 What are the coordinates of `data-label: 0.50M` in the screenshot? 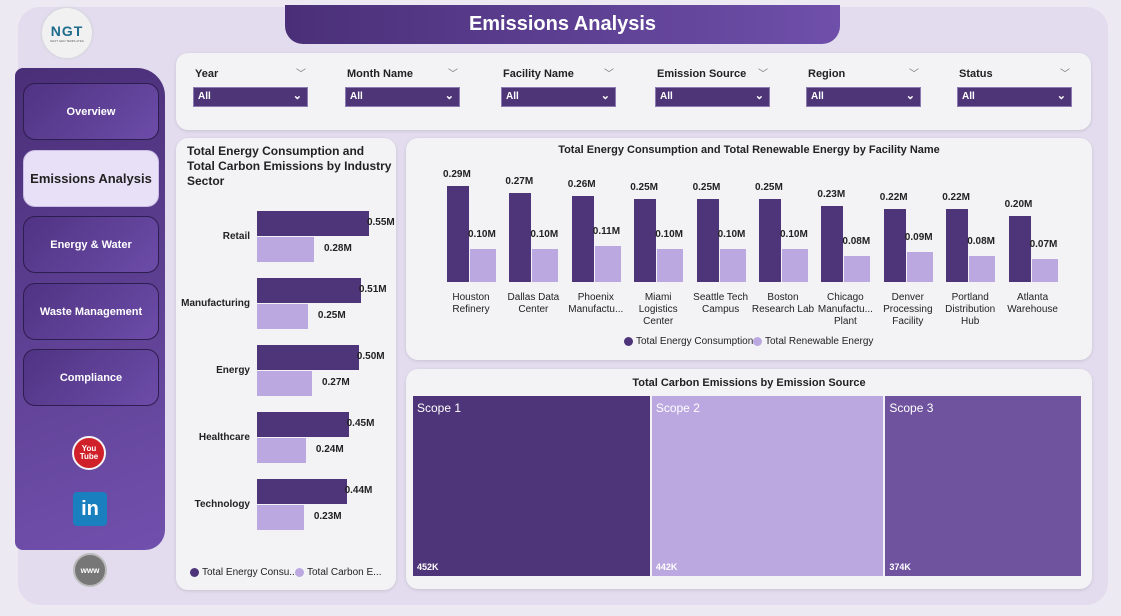 It's located at (370, 356).